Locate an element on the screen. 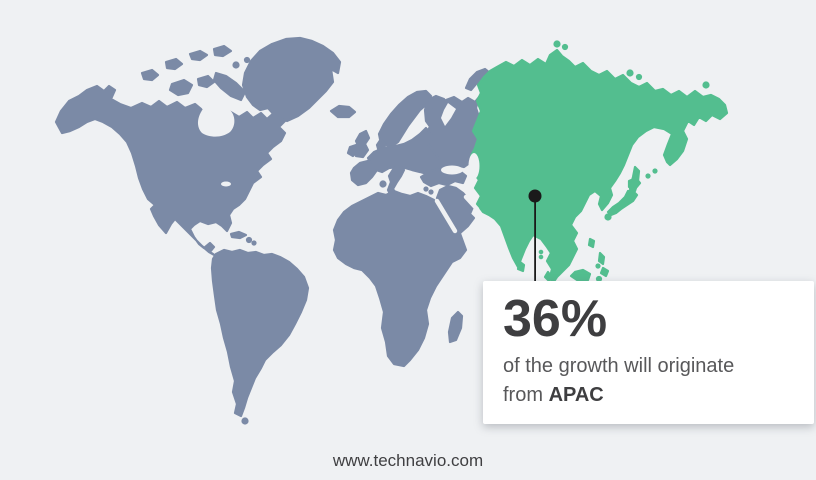 The image size is (816, 480). website-caption: www.technavio.com is located at coordinates (408, 460).